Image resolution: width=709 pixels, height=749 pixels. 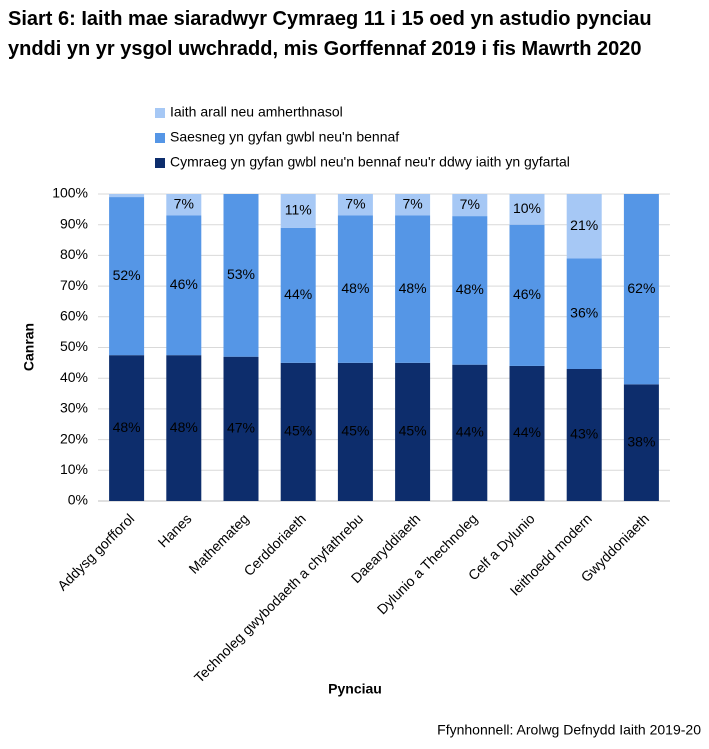 I want to click on data-label: 38%, so click(x=641, y=441).